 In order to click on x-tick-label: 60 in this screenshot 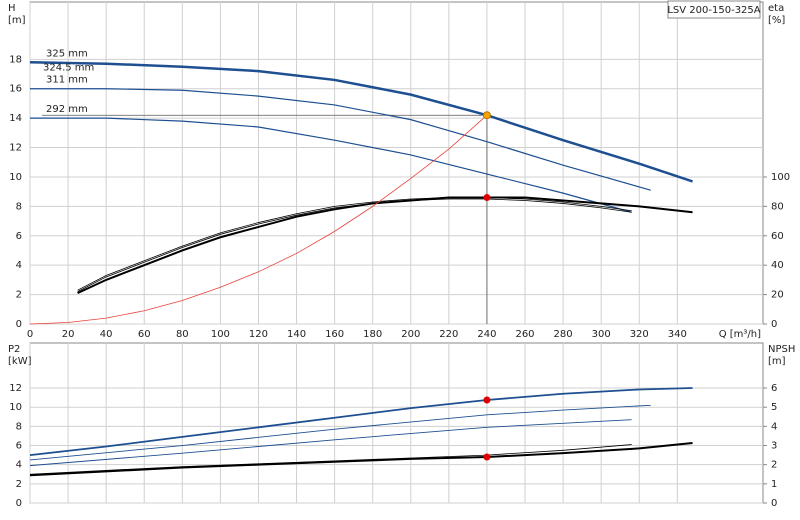, I will do `click(144, 334)`.